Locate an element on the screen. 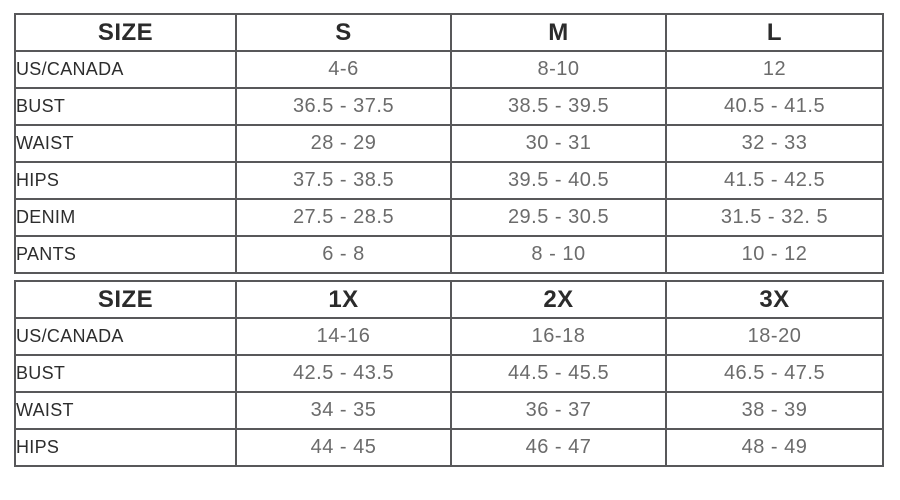 This screenshot has height=500, width=900. size-value-cell: 31.5 - 32. 5 is located at coordinates (774, 217).